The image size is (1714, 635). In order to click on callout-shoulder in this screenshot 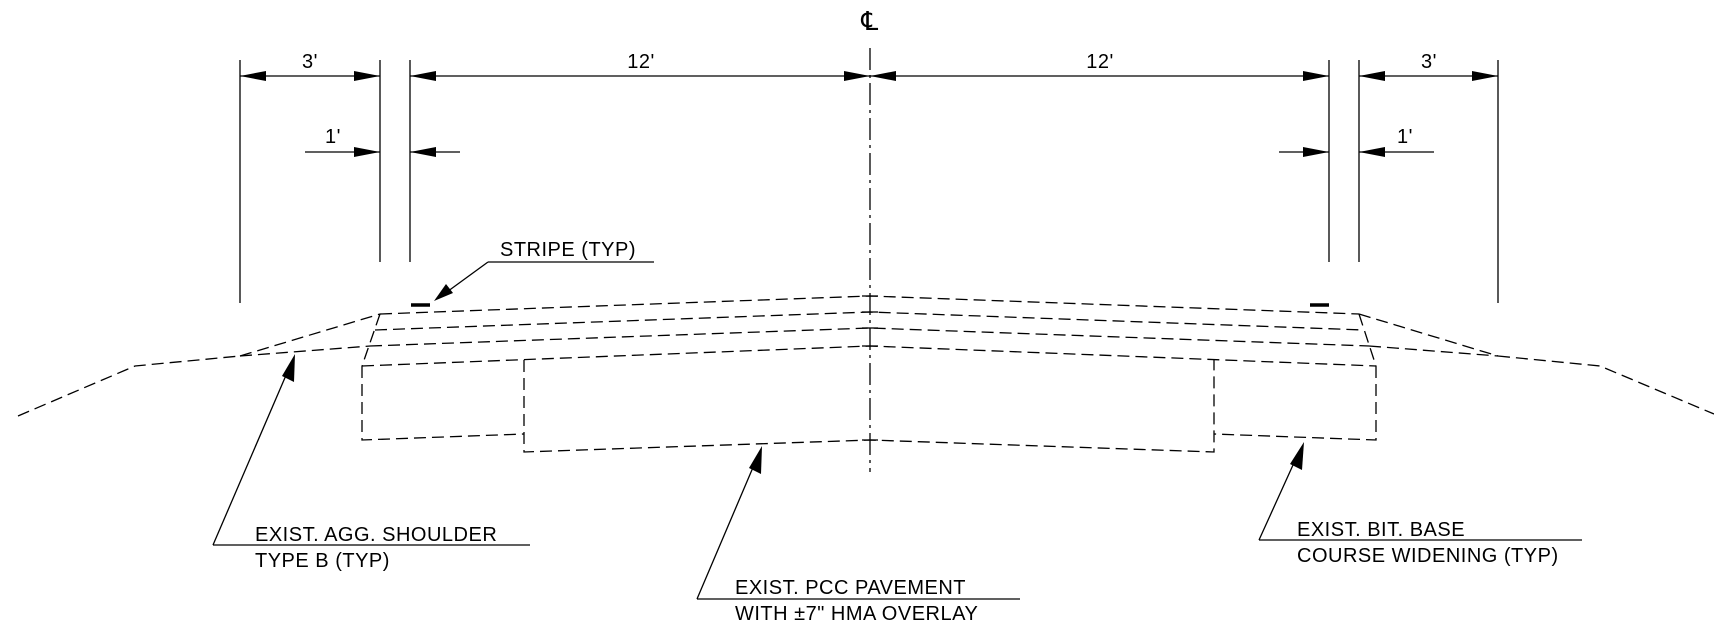, I will do `click(371, 450)`.